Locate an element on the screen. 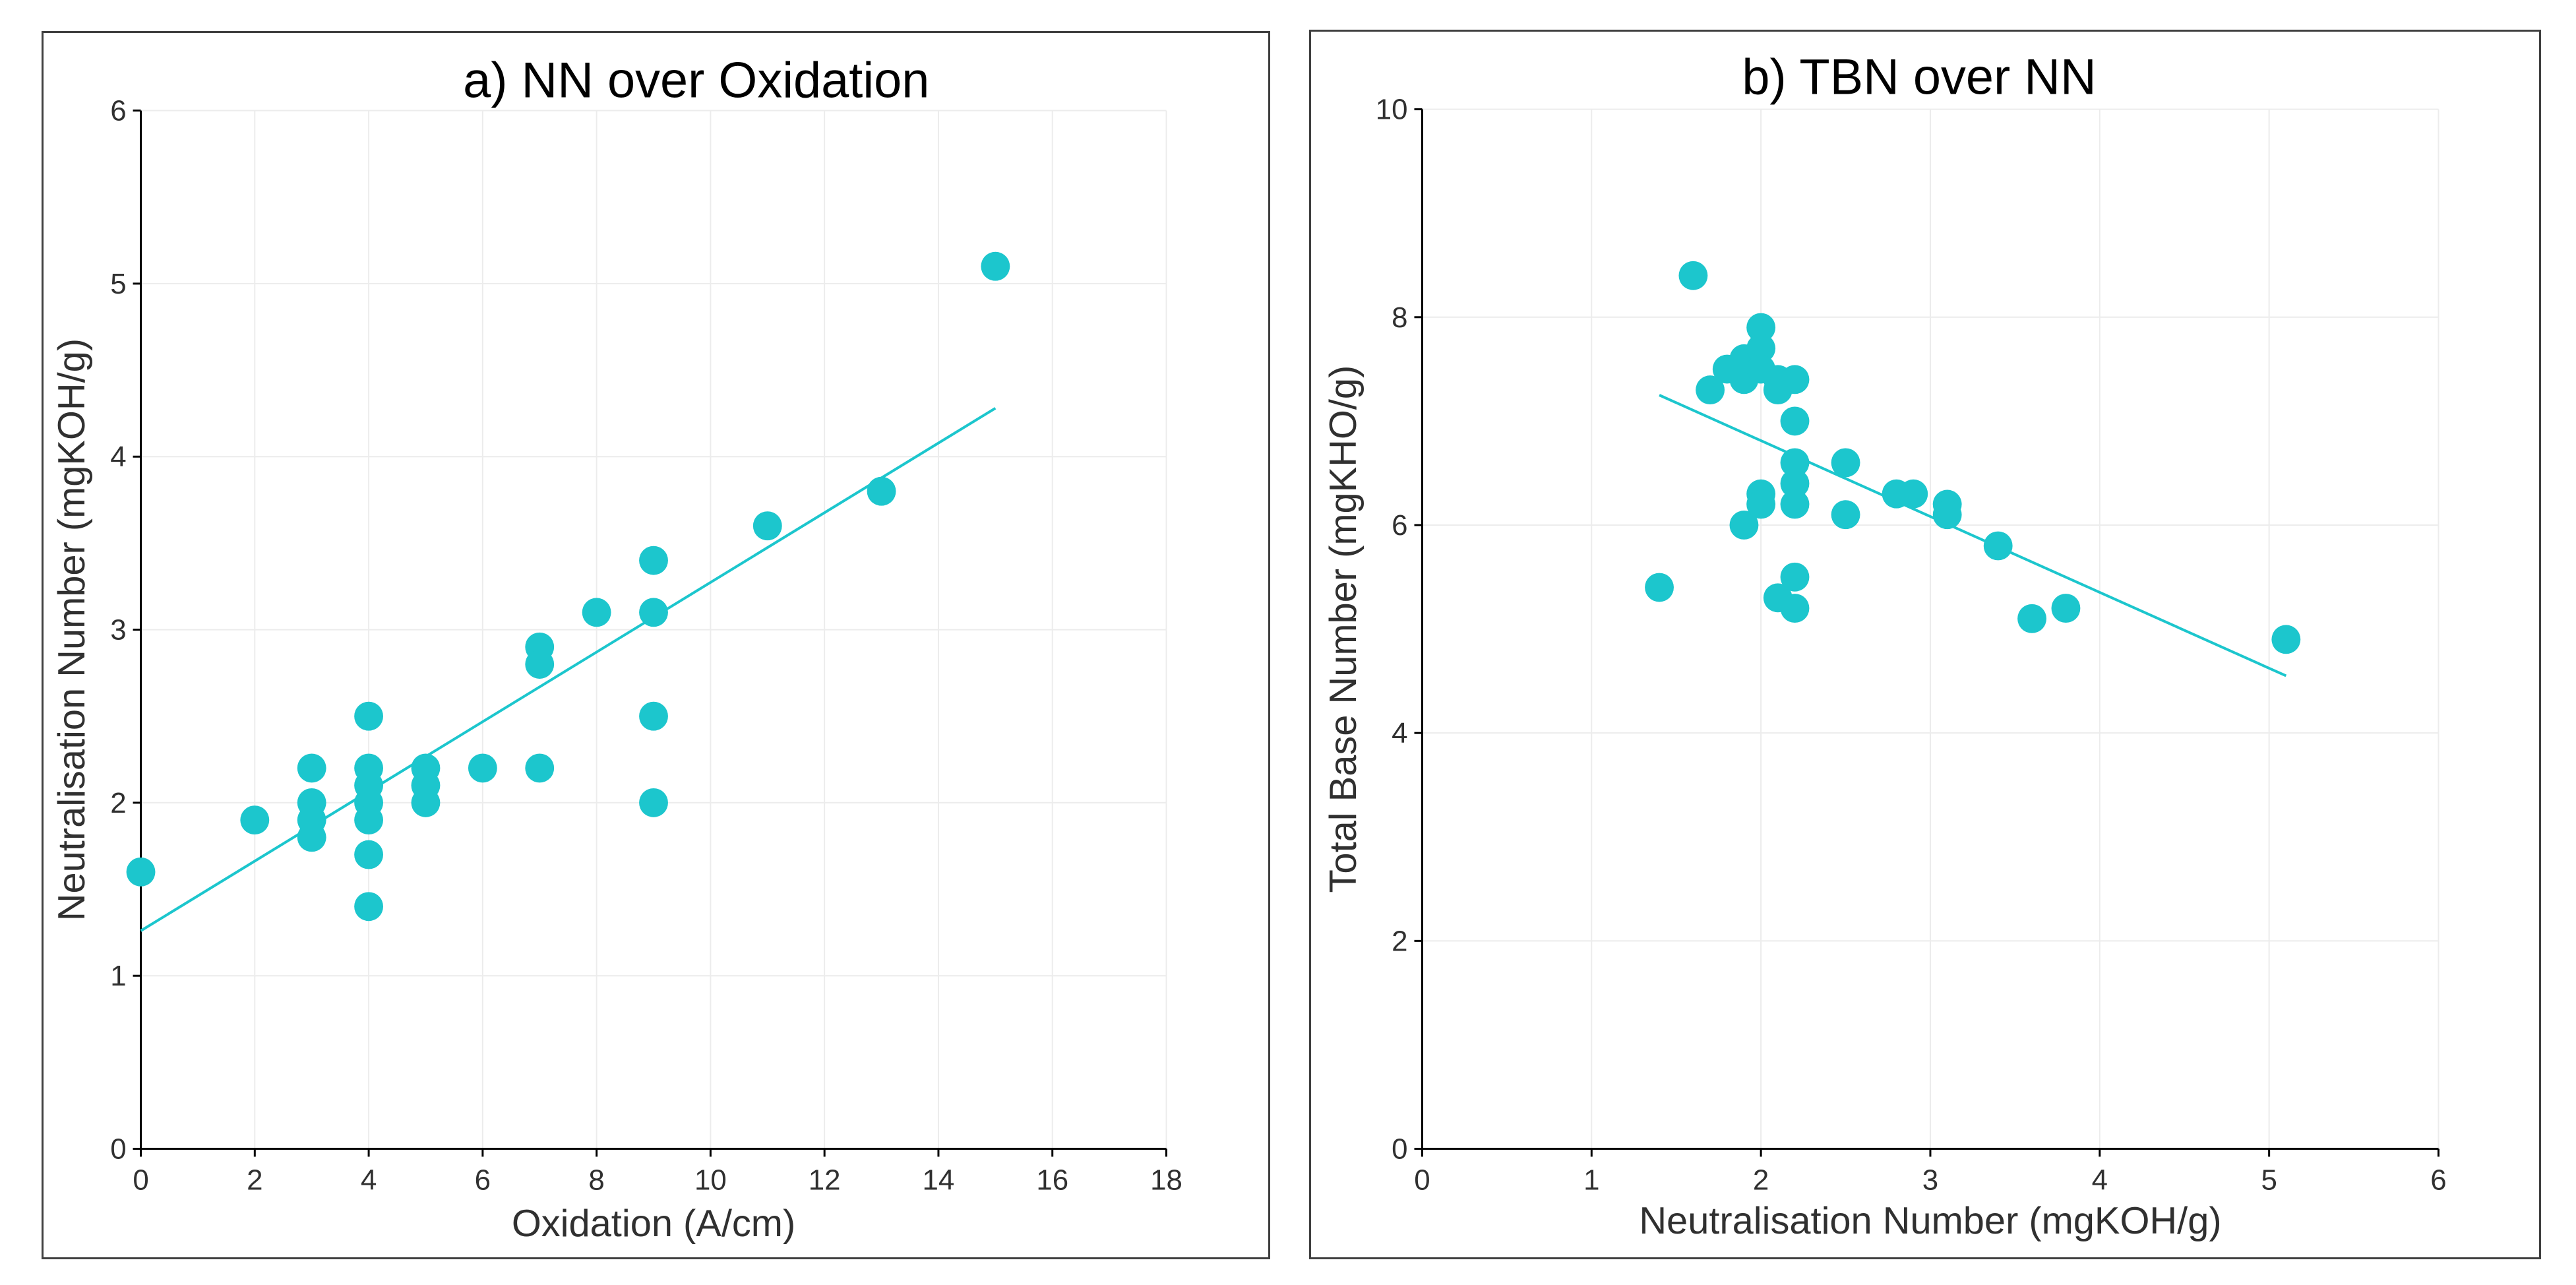 The width and height of the screenshot is (2576, 1285). chart-b-x-tick-label: 3 is located at coordinates (1930, 1180).